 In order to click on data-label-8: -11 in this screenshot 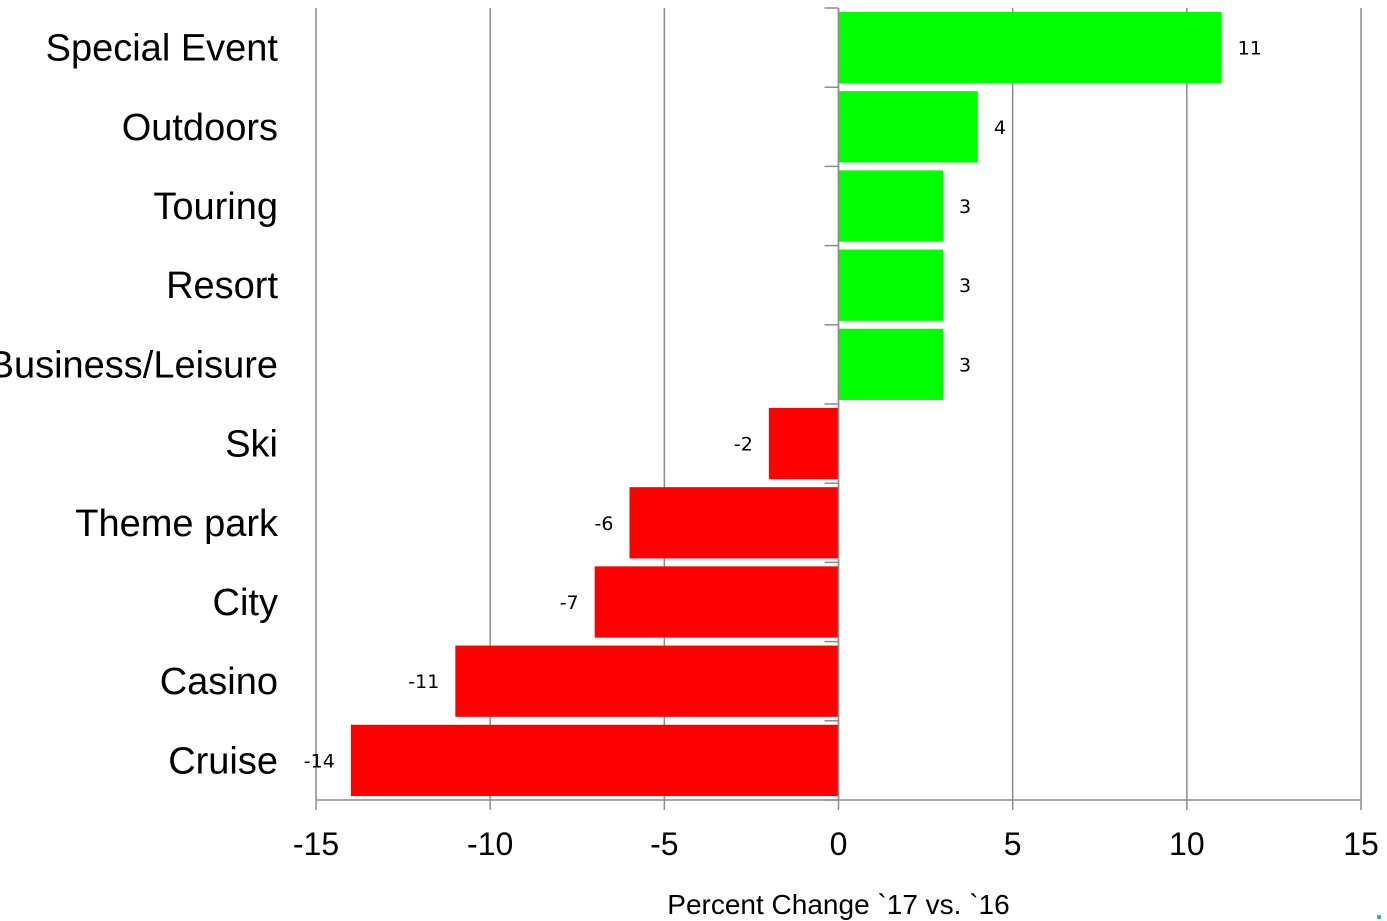, I will do `click(423, 682)`.